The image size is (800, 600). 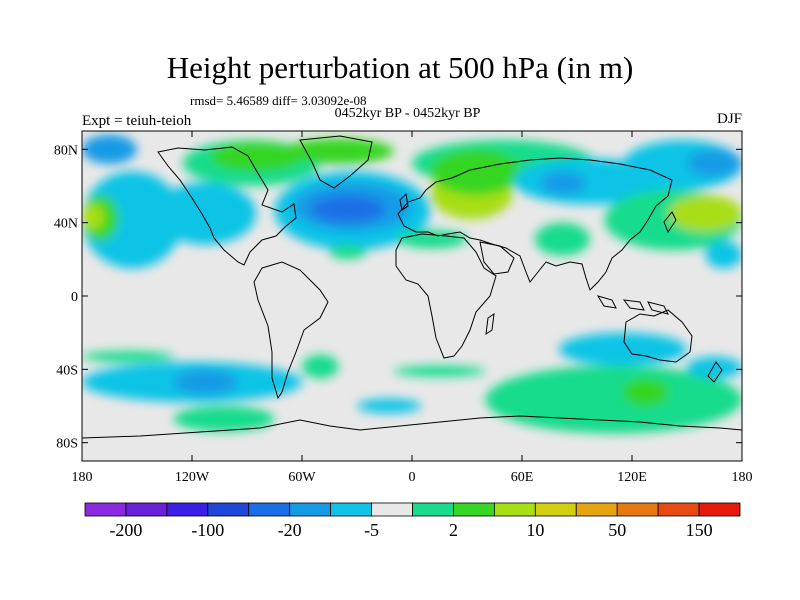 What do you see at coordinates (412, 427) in the screenshot?
I see `coastline-antarctica` at bounding box center [412, 427].